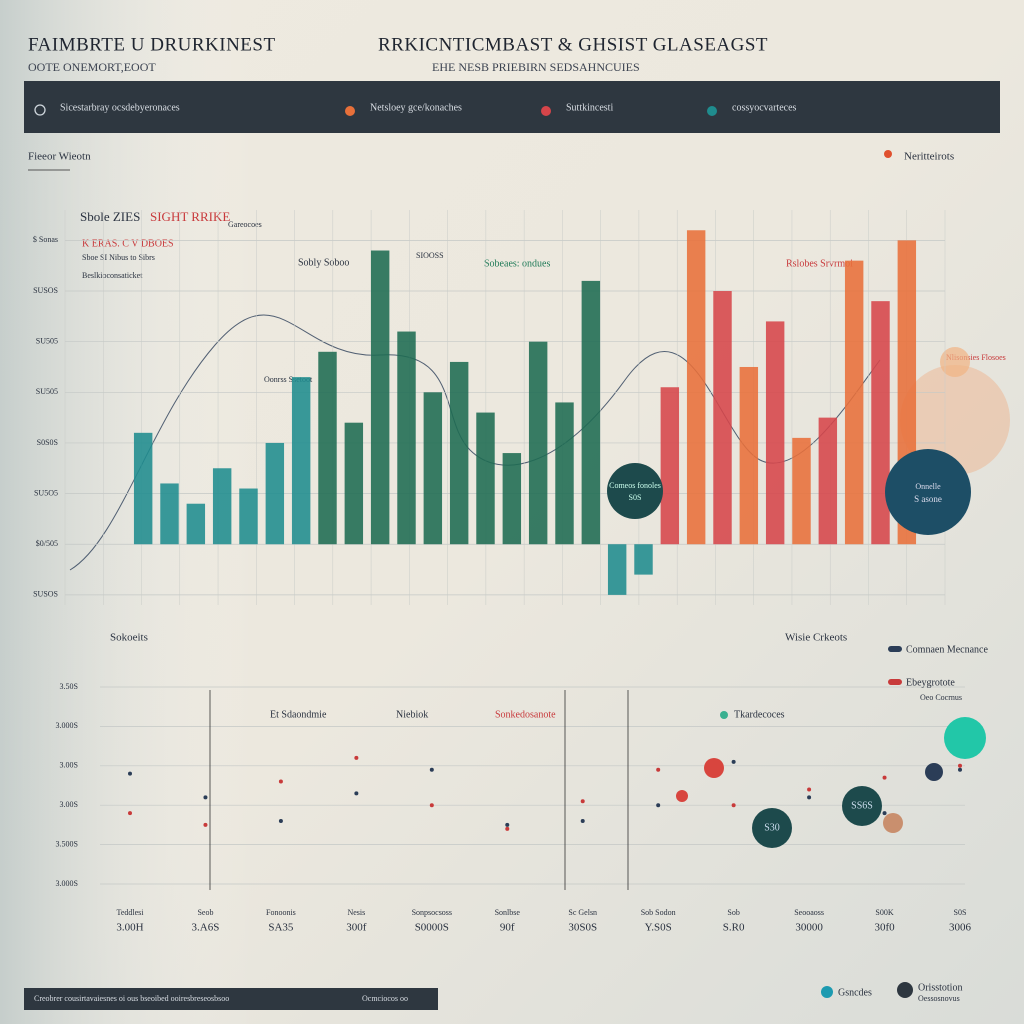  Describe the element at coordinates (356, 912) in the screenshot. I see `x-top-label: Nesis` at that location.